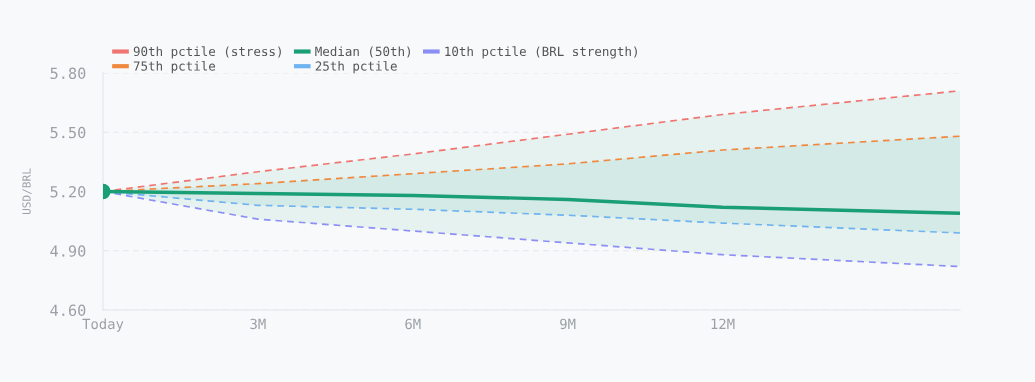 This screenshot has height=382, width=1035. Describe the element at coordinates (68, 310) in the screenshot. I see `y-tick-label: 4.60` at that location.